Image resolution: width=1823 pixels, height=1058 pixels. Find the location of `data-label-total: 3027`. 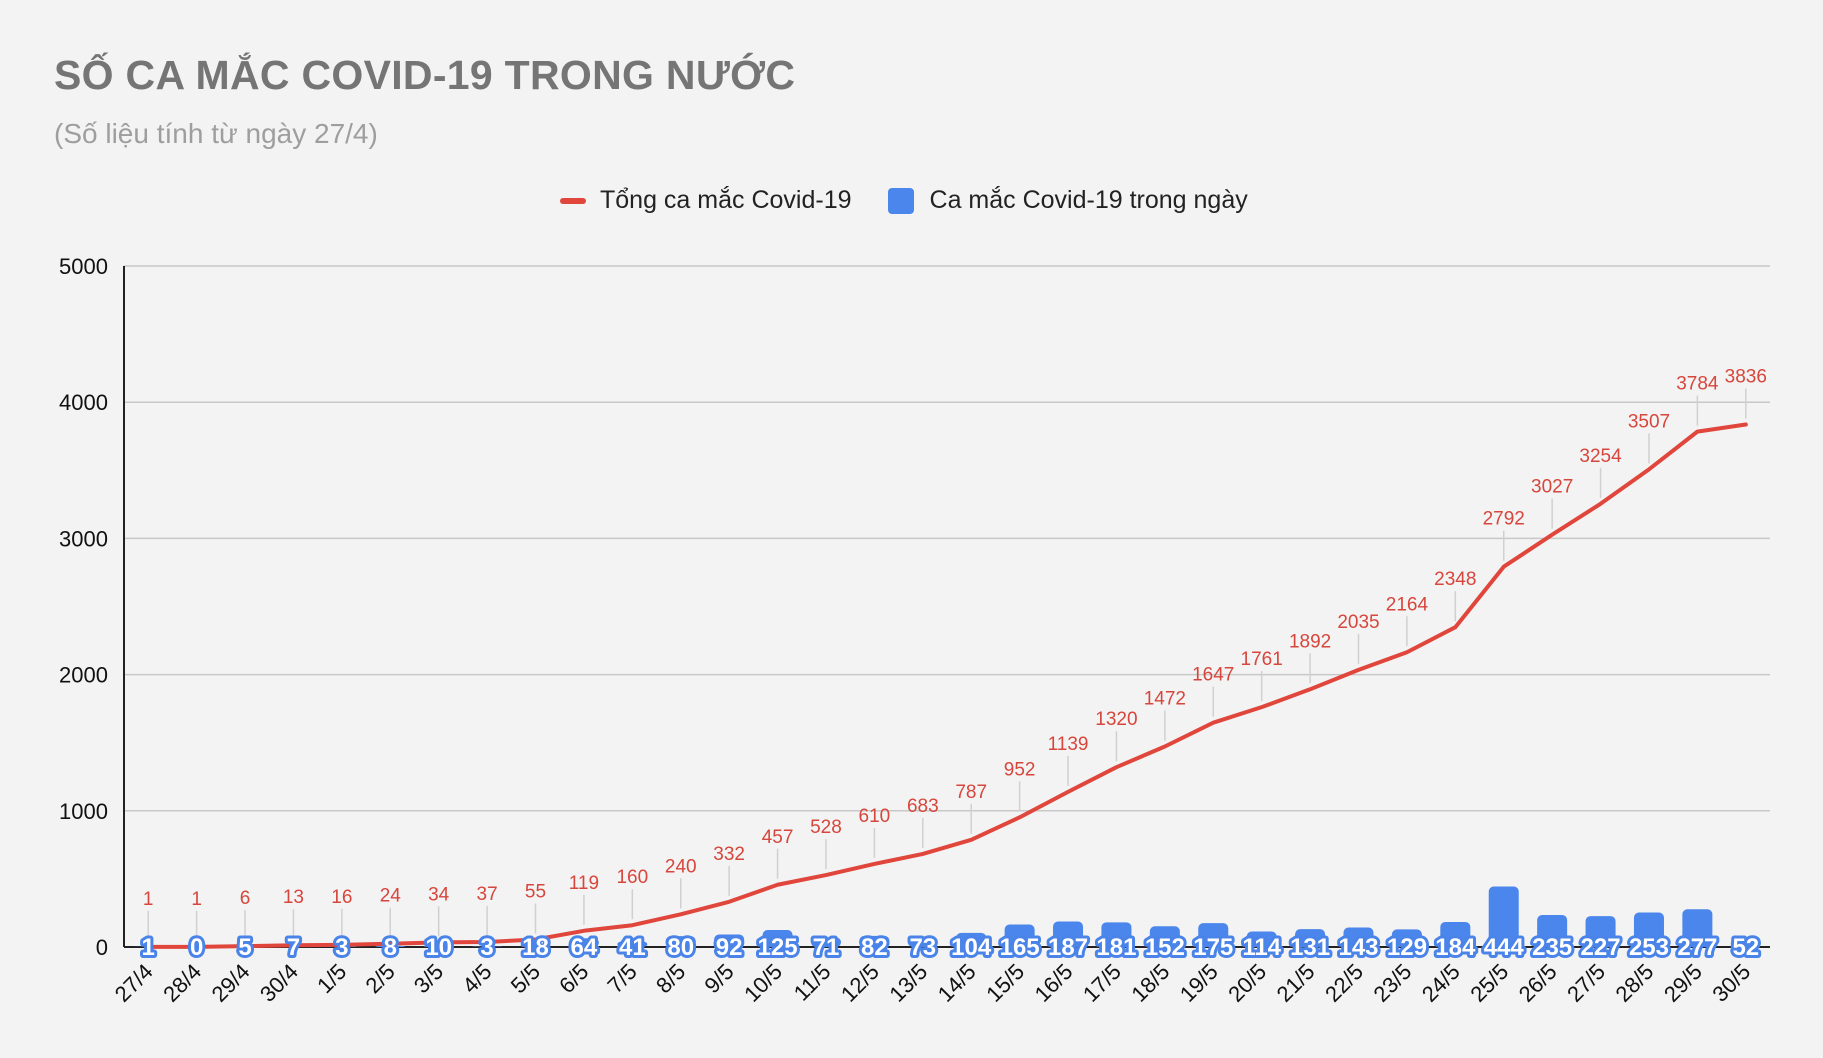

data-label-total: 3027 is located at coordinates (1552, 487).